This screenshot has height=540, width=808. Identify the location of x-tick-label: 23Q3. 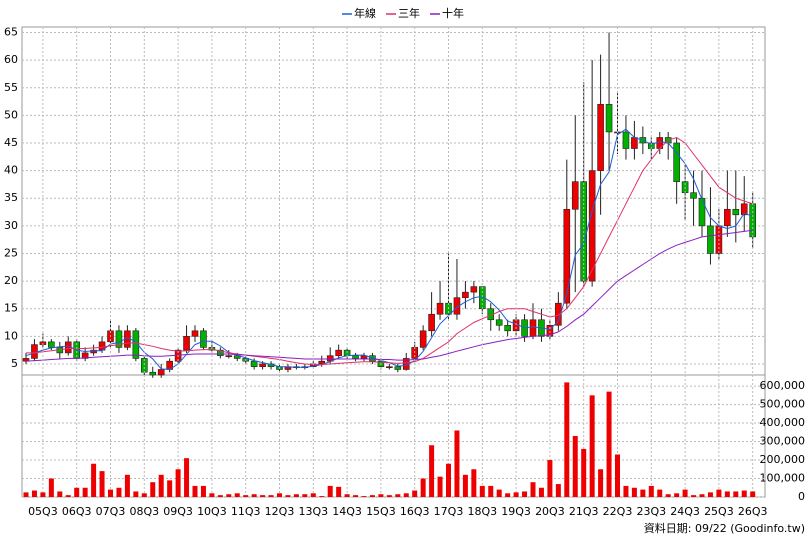
(651, 511).